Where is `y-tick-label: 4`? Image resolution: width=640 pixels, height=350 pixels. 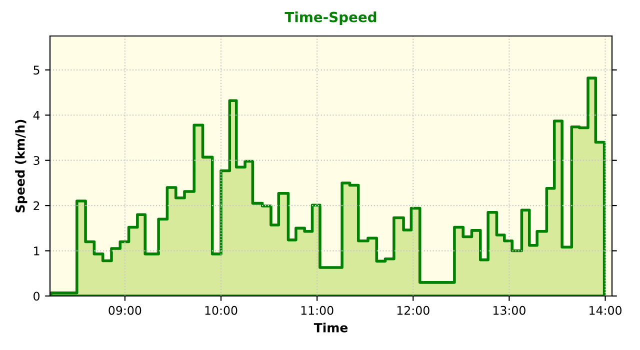 y-tick-label: 4 is located at coordinates (36, 115).